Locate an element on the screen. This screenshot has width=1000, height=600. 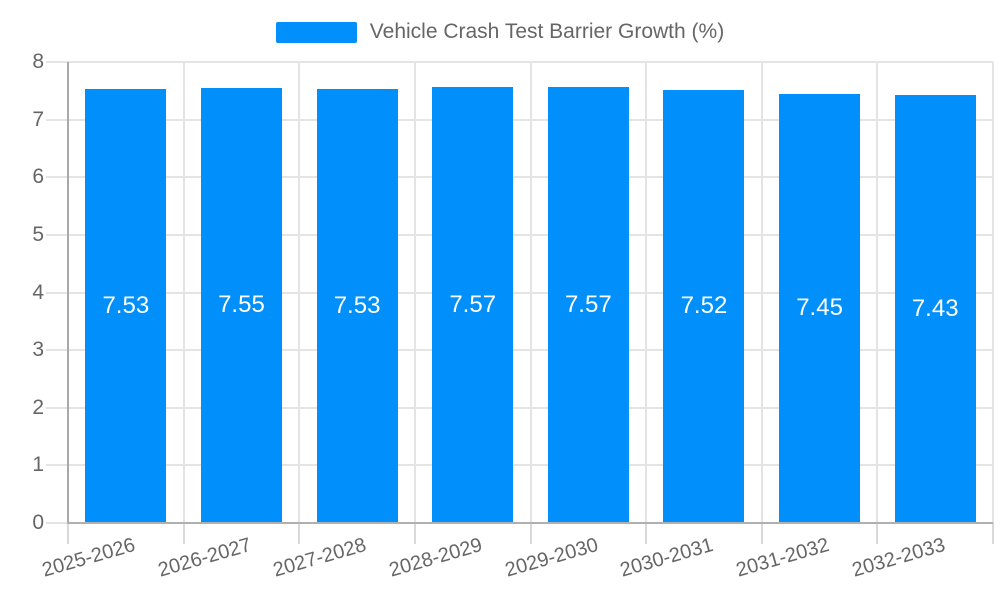
bar-value-label: 7.43 is located at coordinates (935, 308).